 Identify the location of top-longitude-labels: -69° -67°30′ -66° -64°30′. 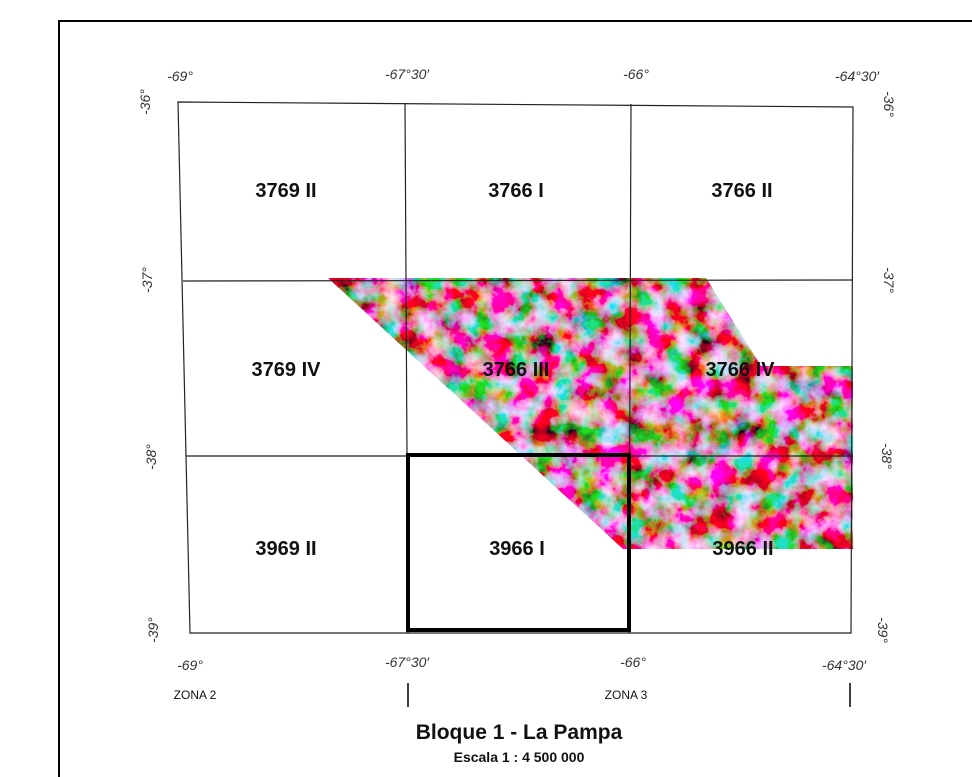
(523, 75).